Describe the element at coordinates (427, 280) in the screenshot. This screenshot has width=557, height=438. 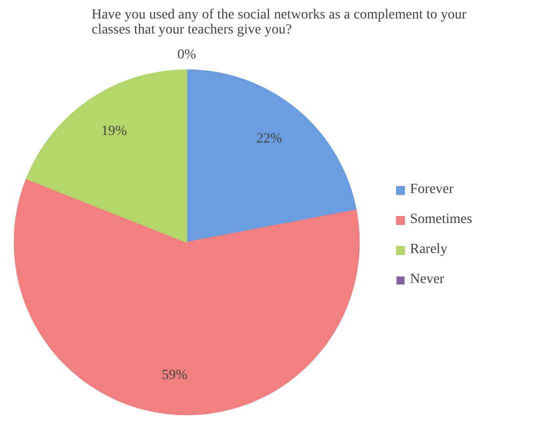
I see `legend-label: Never` at that location.